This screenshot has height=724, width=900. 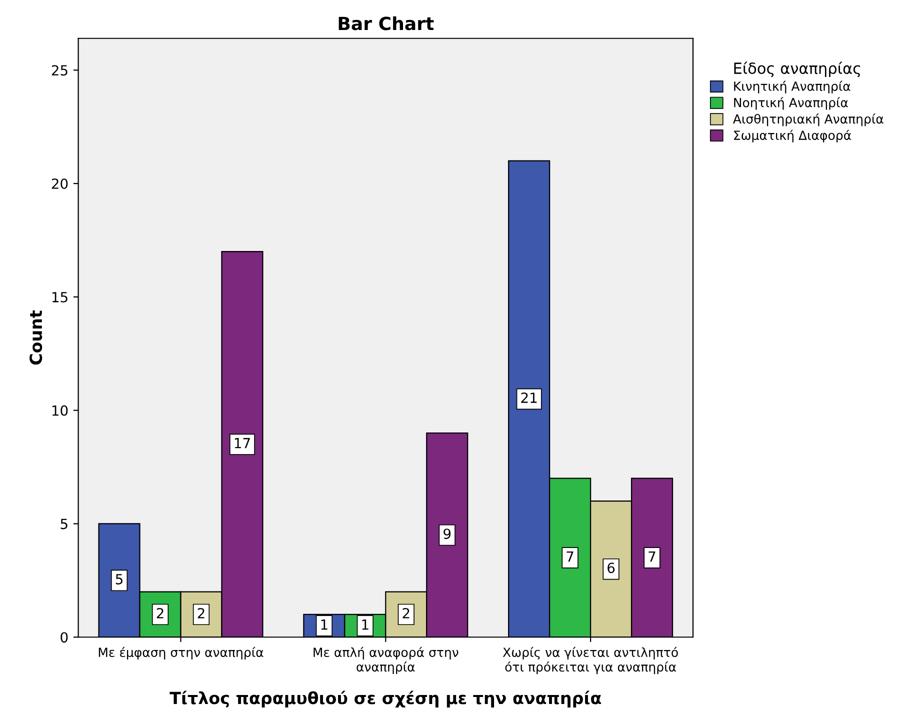 What do you see at coordinates (64, 524) in the screenshot?
I see `y-tick-label: 5` at bounding box center [64, 524].